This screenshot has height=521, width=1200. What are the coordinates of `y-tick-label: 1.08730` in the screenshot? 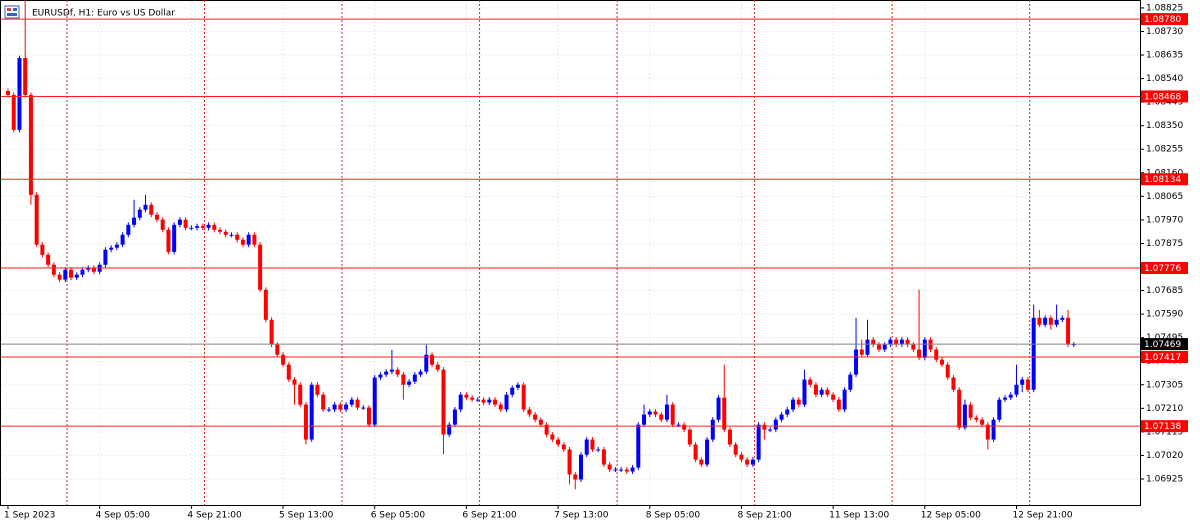 It's located at (1164, 32).